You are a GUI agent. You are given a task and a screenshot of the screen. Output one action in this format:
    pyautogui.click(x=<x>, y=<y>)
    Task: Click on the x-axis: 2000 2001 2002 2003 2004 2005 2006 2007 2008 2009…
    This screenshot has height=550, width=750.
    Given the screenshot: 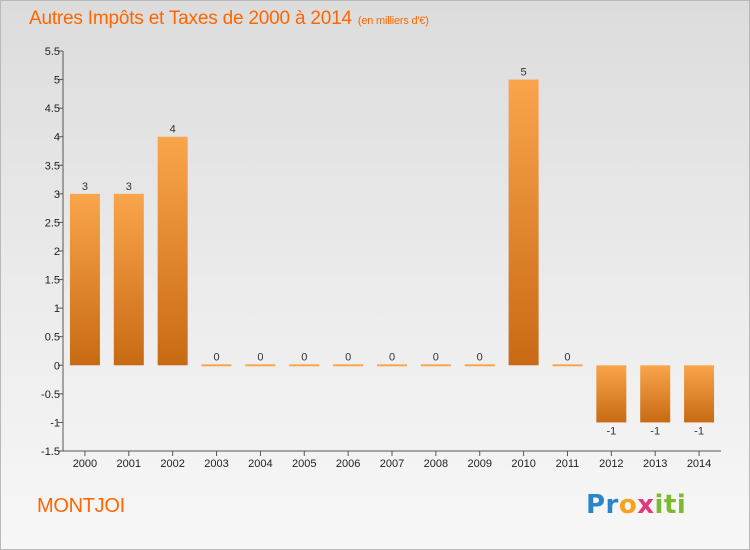 What is the action you would take?
    pyautogui.click(x=392, y=460)
    